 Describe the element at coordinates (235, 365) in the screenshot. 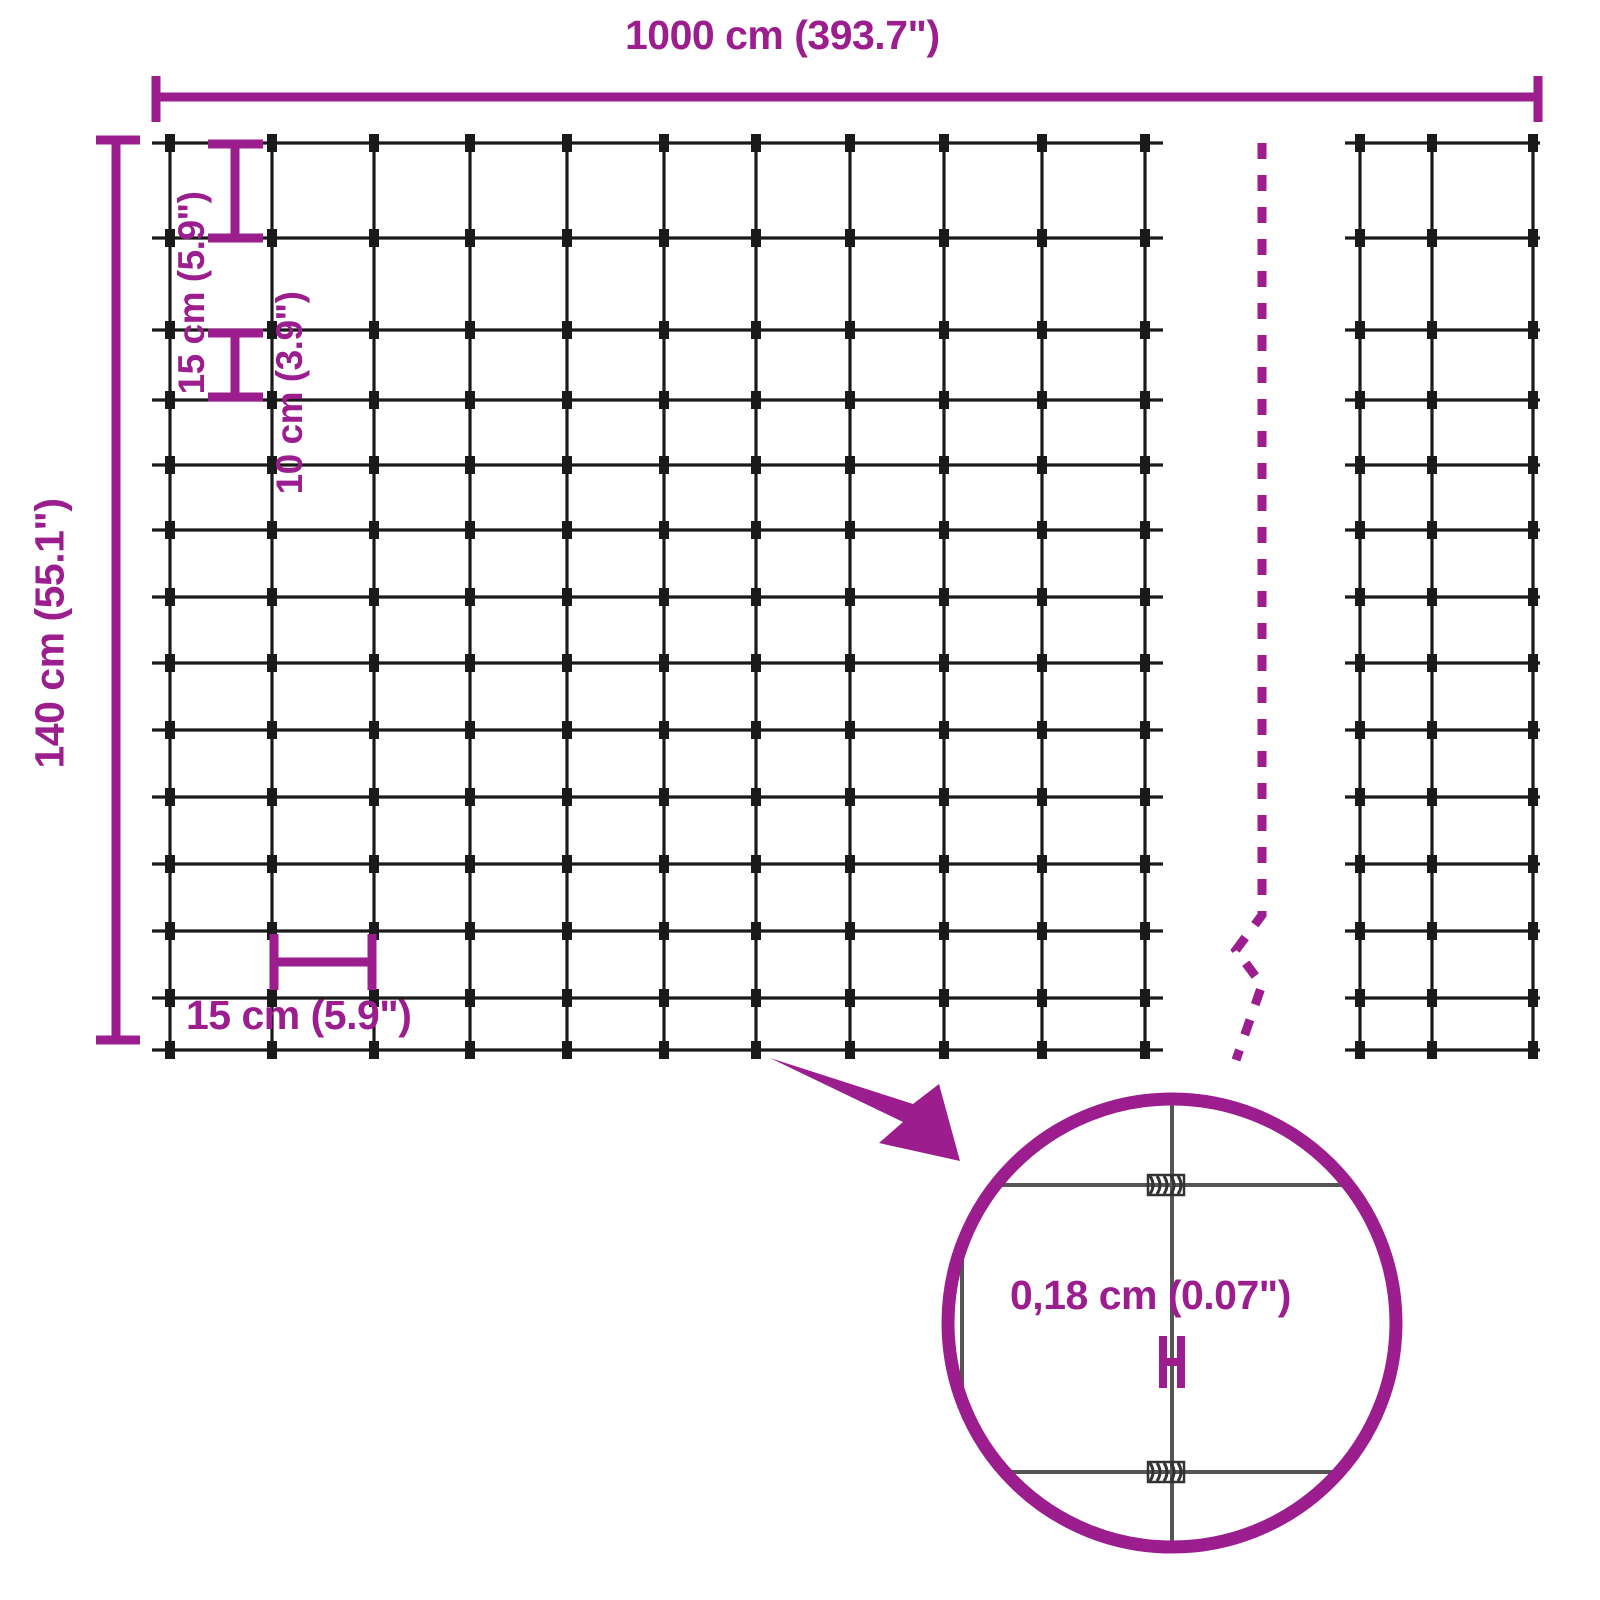

I see `dimension-vertical-10cm` at that location.